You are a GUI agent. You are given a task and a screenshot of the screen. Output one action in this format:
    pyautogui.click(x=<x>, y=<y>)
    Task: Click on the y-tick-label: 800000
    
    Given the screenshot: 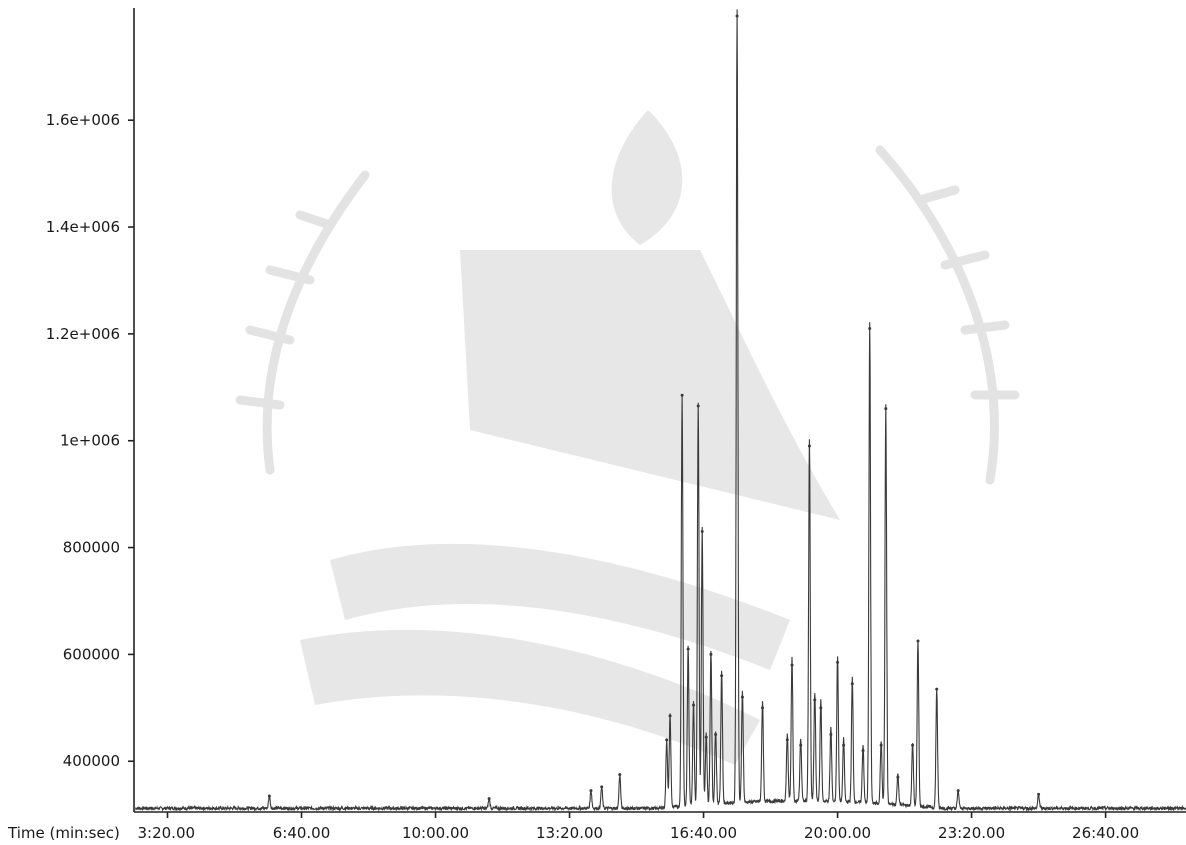 What is the action you would take?
    pyautogui.click(x=91, y=548)
    